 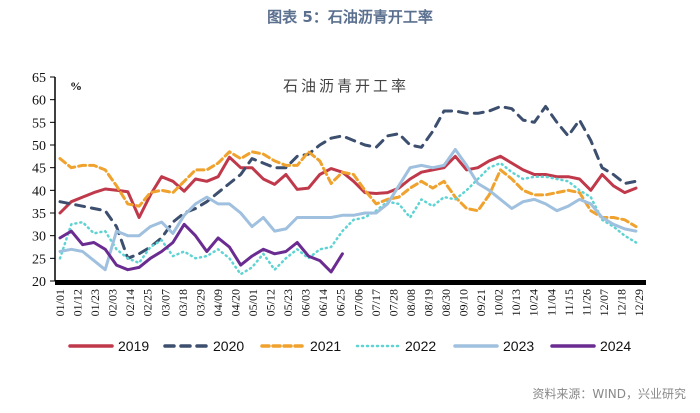 I want to click on x-tick-label: 07/17, so click(x=376, y=302).